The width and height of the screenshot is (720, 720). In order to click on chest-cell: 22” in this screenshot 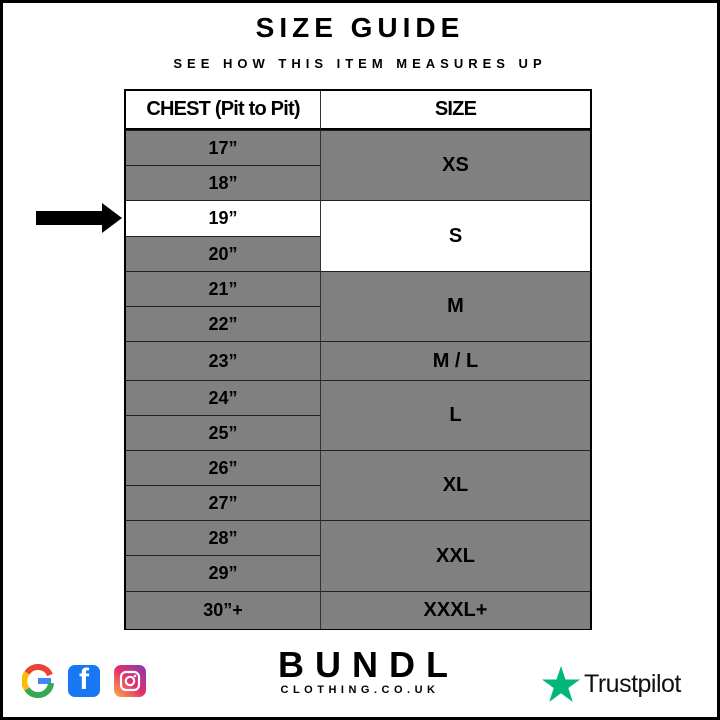, I will do `click(223, 323)`.